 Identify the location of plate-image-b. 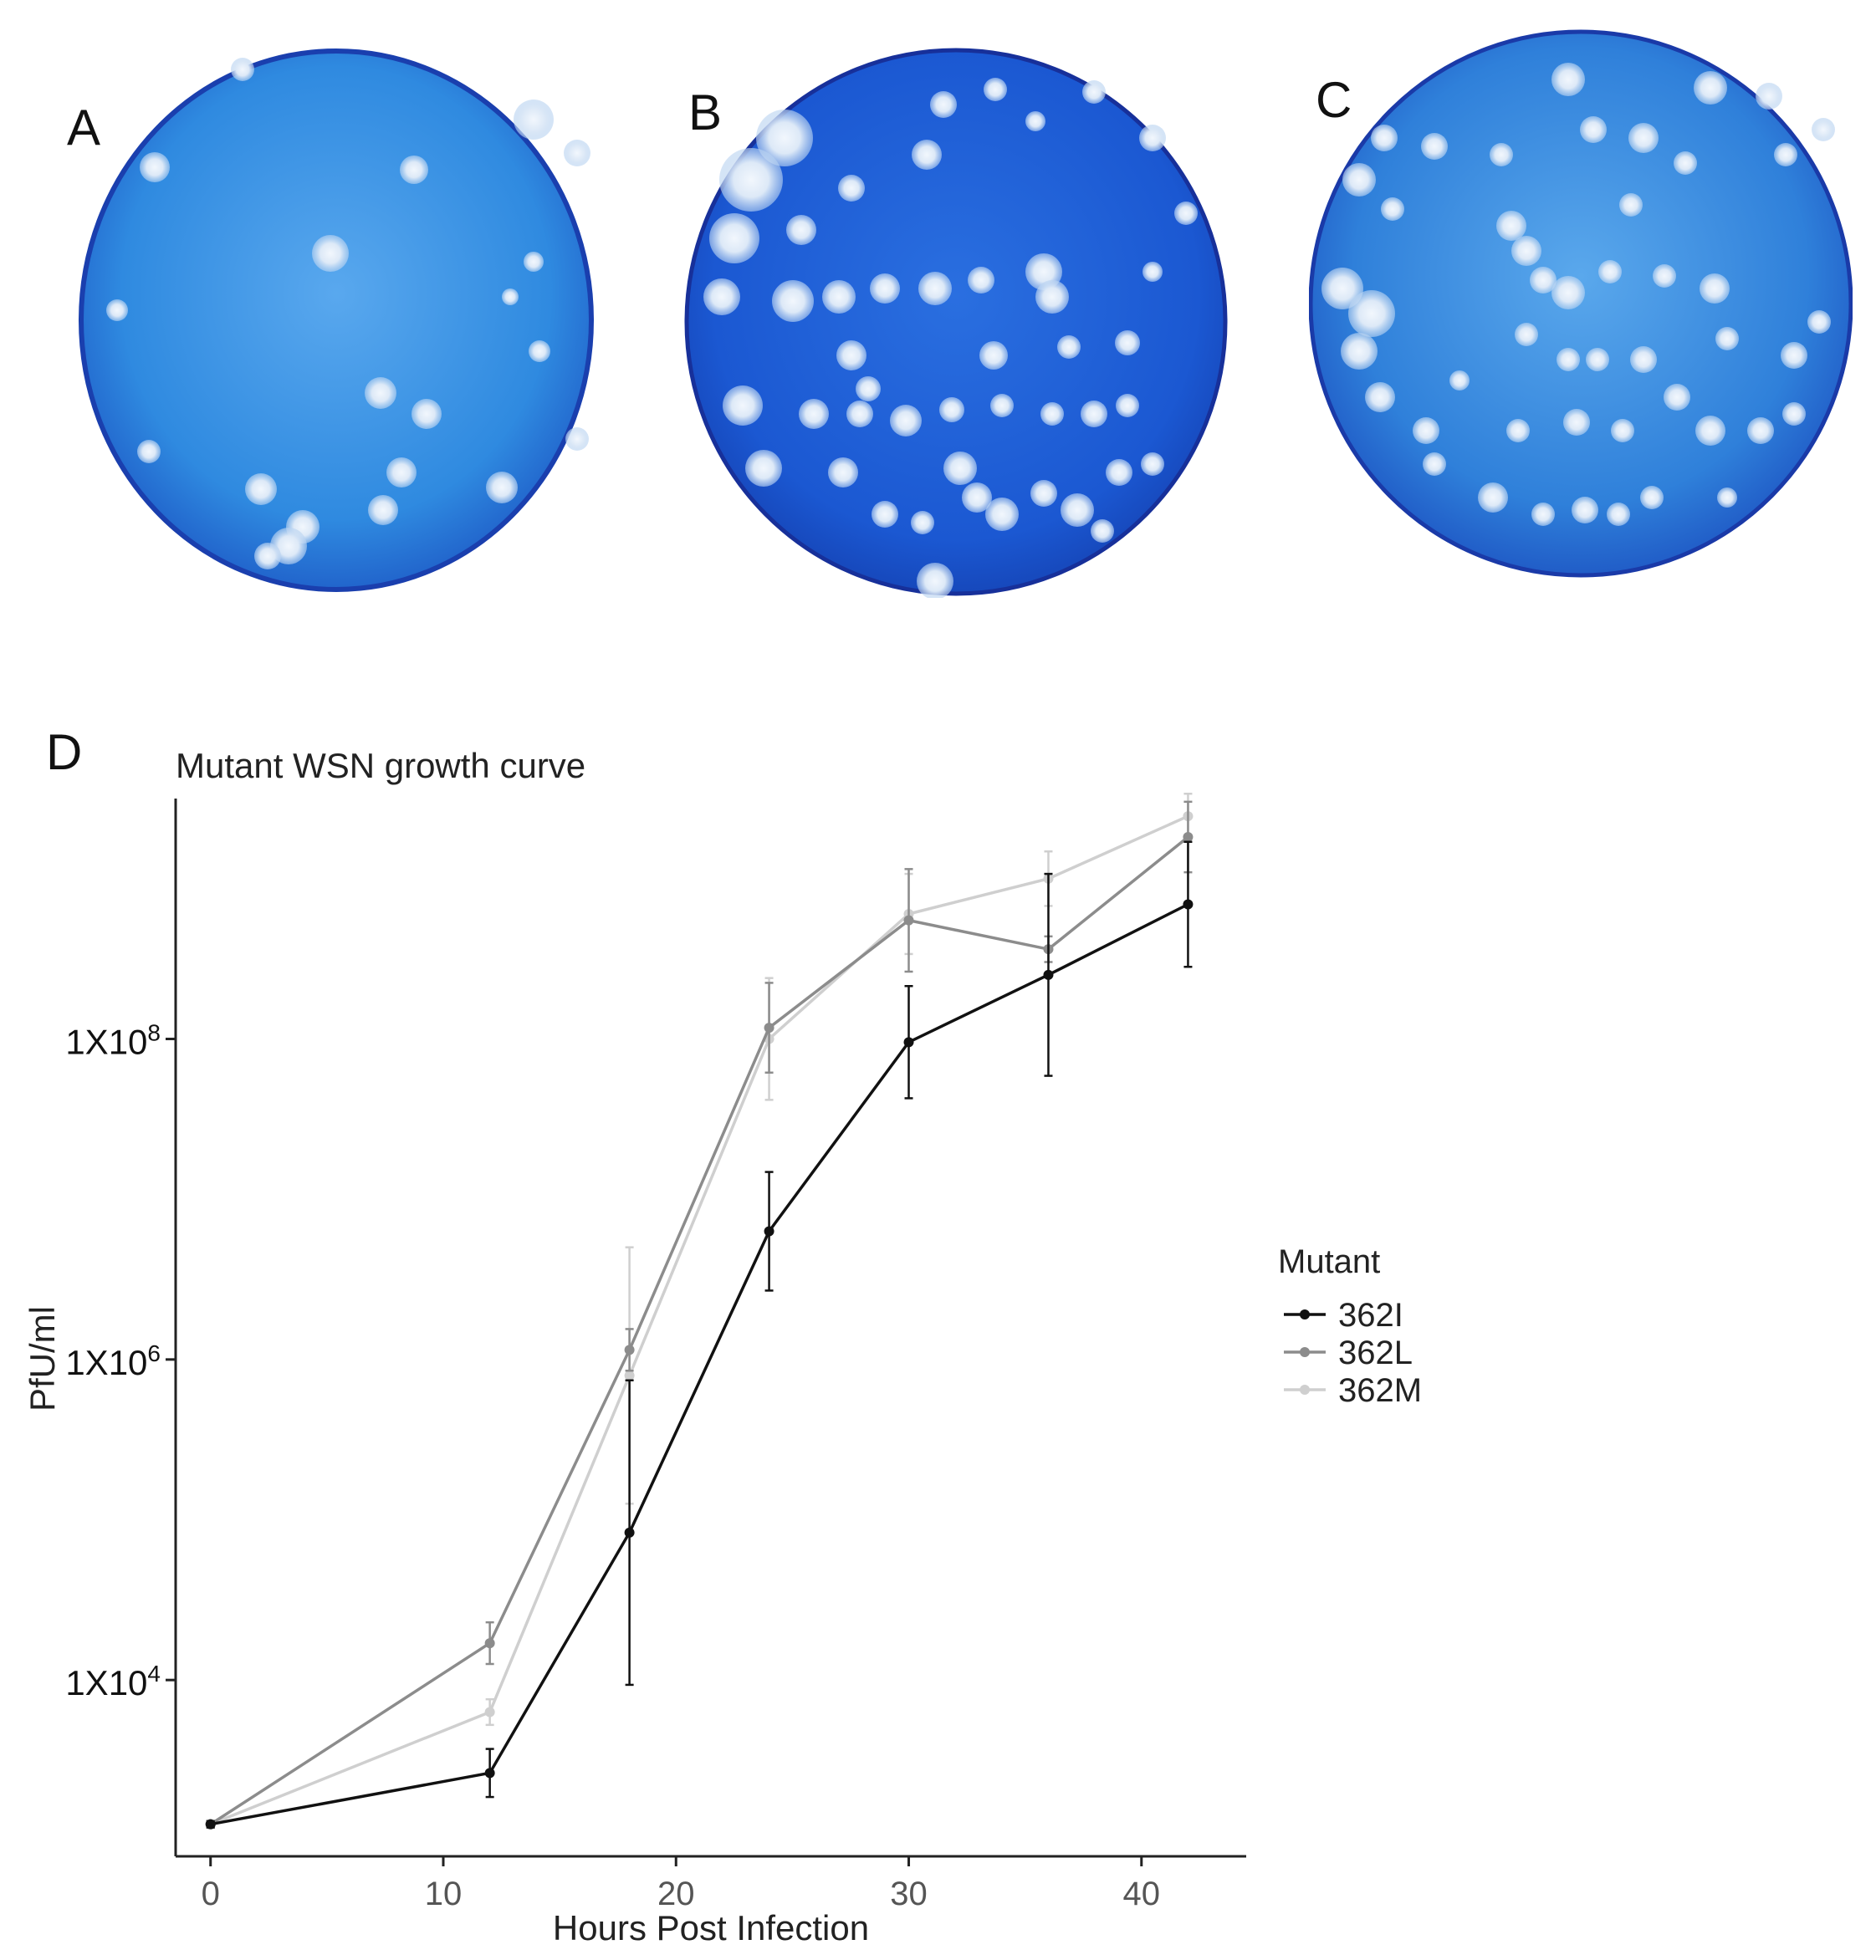
(956, 323).